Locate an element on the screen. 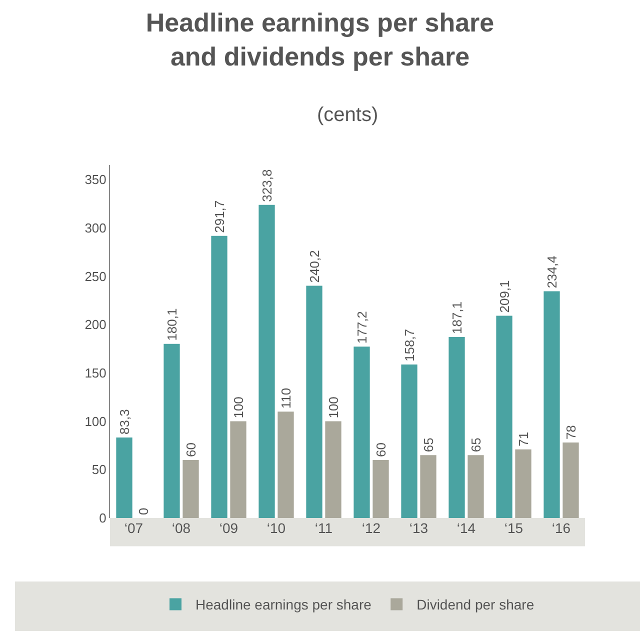  x-tick-label: ‘15 is located at coordinates (514, 528).